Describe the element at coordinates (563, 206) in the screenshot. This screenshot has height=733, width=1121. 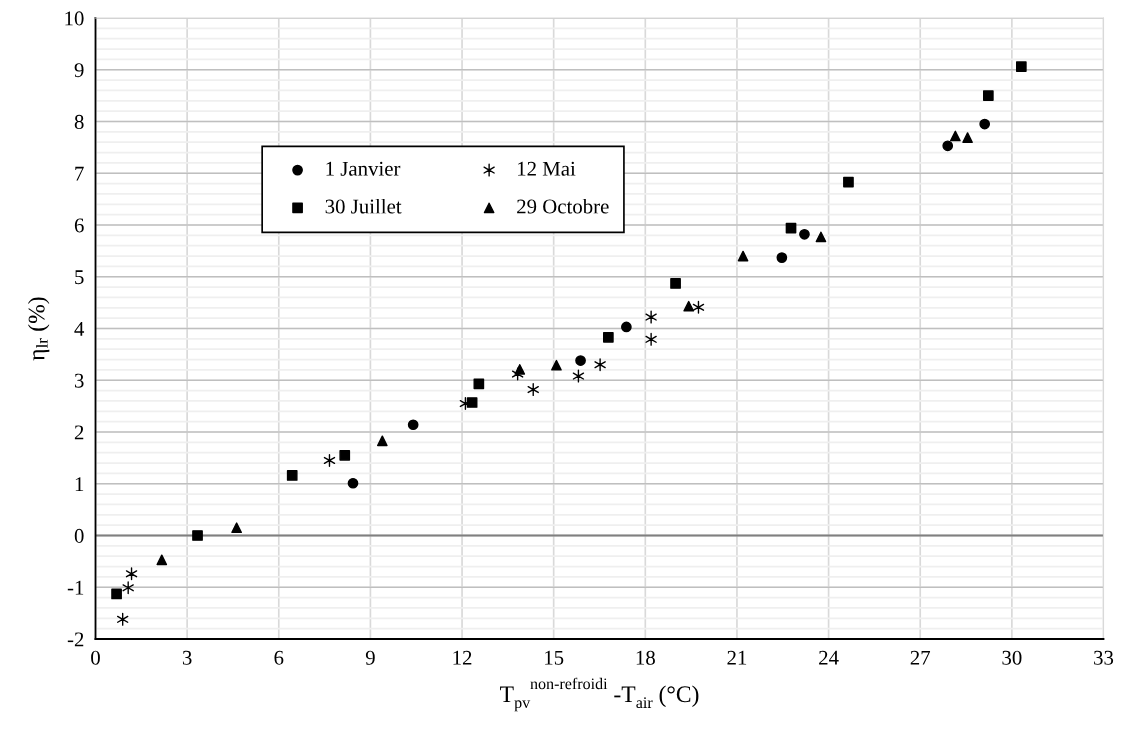
I see `legend-label: 29 Octobre` at that location.